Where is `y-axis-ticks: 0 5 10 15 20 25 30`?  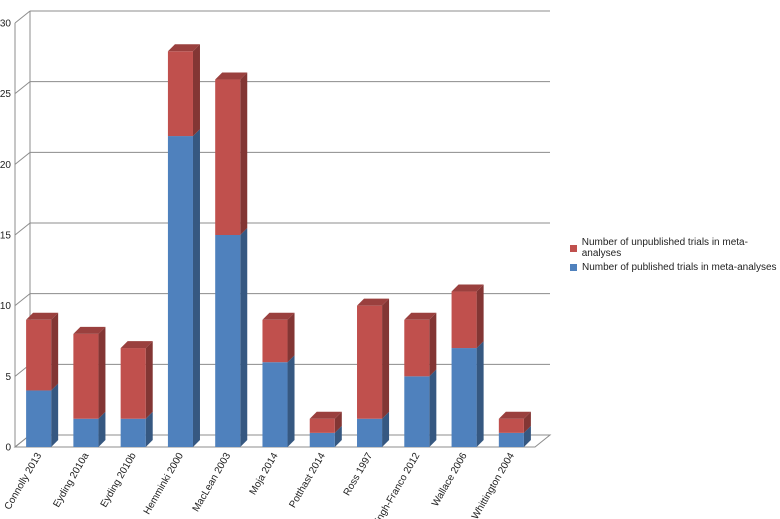 y-axis-ticks: 0 5 10 15 20 25 30 is located at coordinates (5, 236).